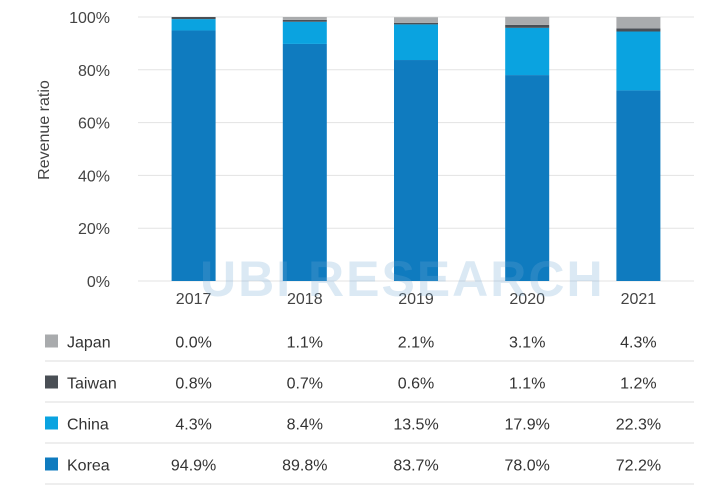 Image resolution: width=708 pixels, height=490 pixels. What do you see at coordinates (638, 466) in the screenshot?
I see `data-label: 72.2%` at bounding box center [638, 466].